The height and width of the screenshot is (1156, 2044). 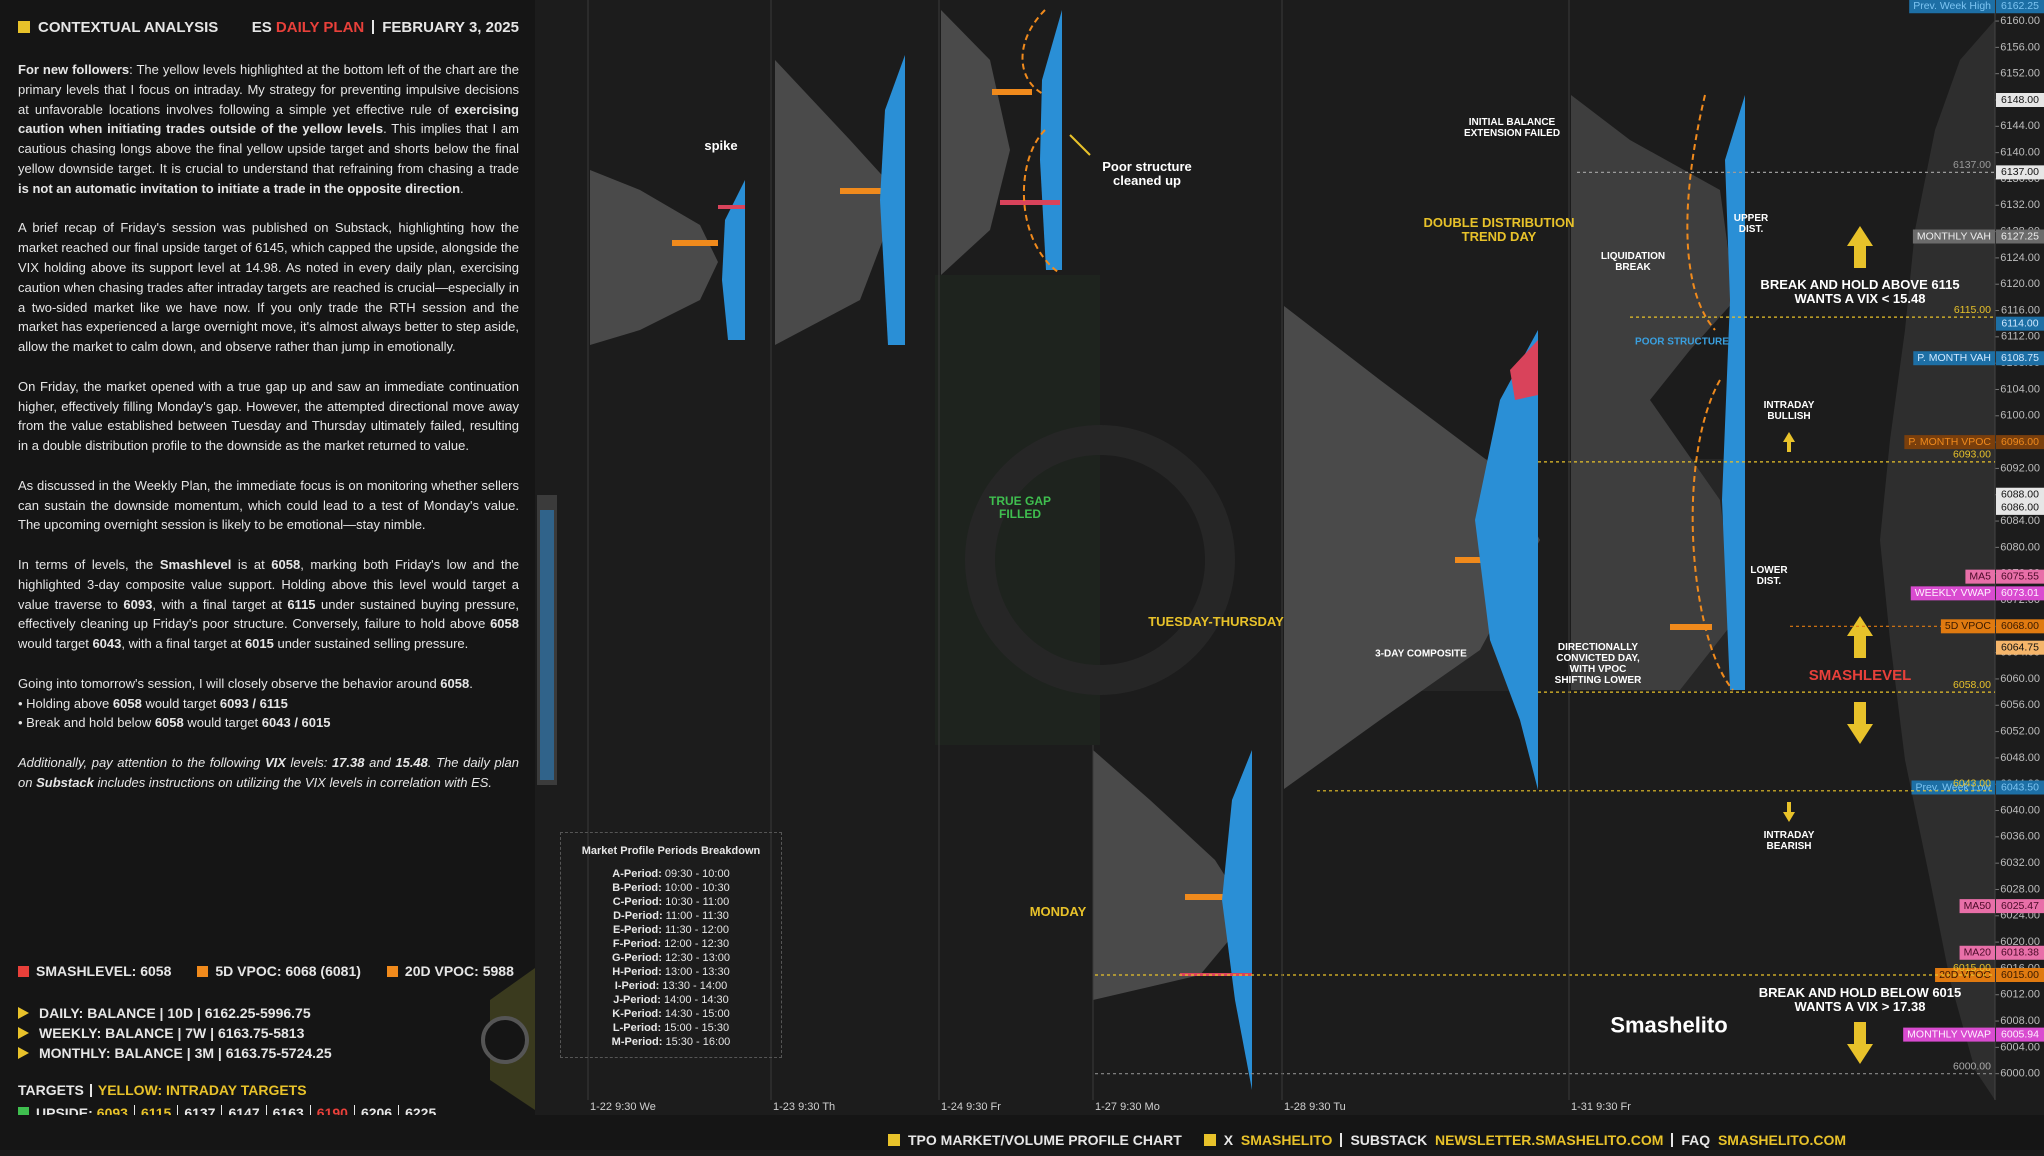 I want to click on footer-link: SMASHELITO.COM, so click(x=1782, y=1140).